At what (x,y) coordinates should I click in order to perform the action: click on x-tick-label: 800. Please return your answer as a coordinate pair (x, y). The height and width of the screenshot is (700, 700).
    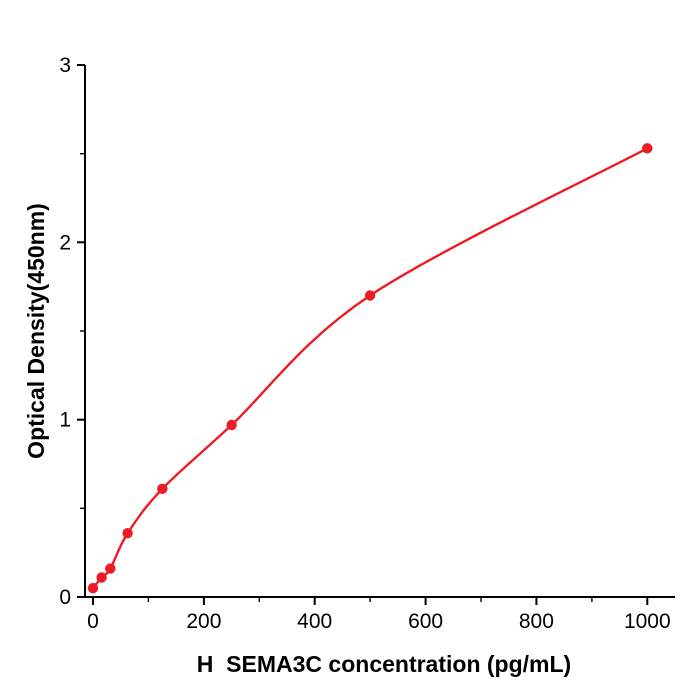
    Looking at the image, I should click on (536, 621).